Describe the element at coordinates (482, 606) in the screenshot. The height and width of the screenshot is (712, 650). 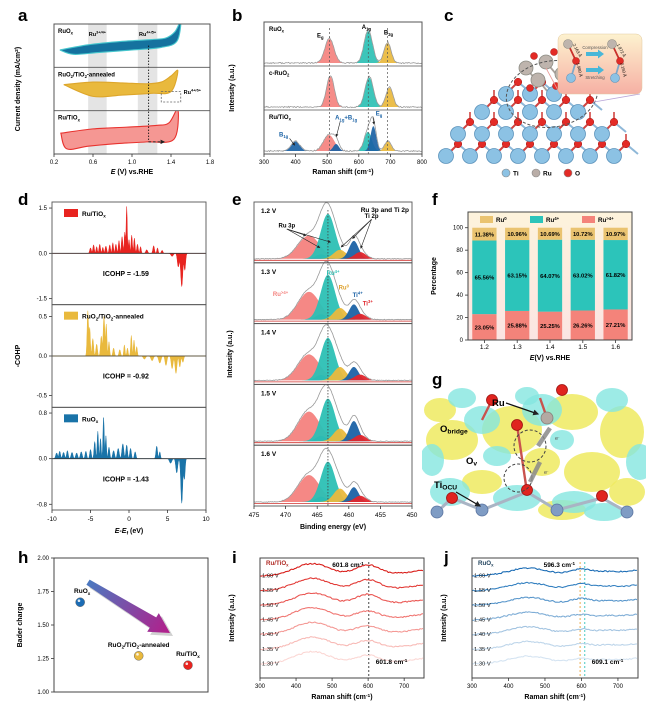
I see `voltage-label: 1.50 V` at that location.